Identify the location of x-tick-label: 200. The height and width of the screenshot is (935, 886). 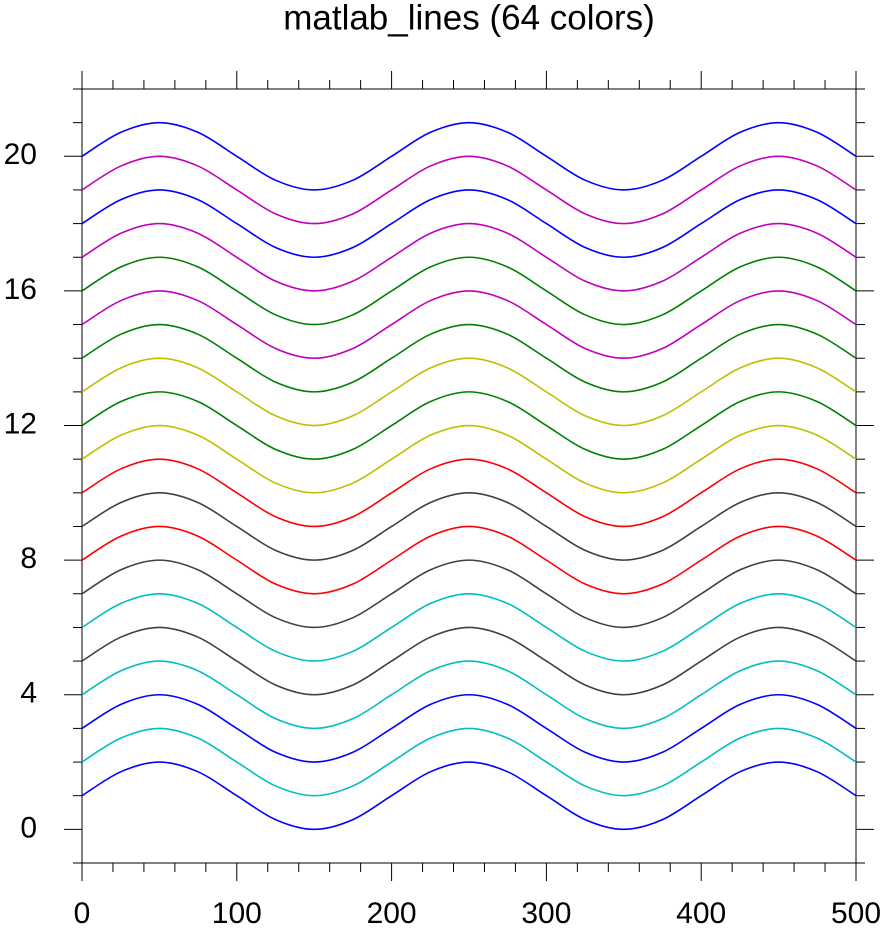
(392, 913).